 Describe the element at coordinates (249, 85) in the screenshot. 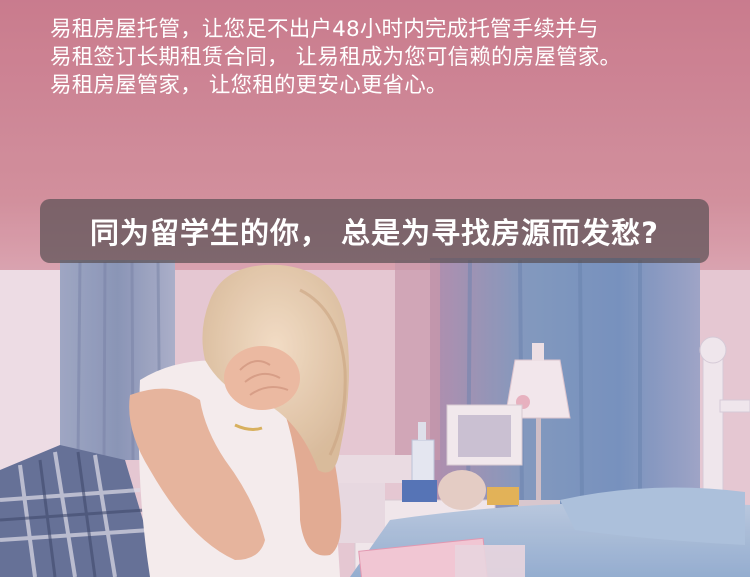

I see `intro-line: 易租房屋管家， 让您租的更安心更省心。` at that location.